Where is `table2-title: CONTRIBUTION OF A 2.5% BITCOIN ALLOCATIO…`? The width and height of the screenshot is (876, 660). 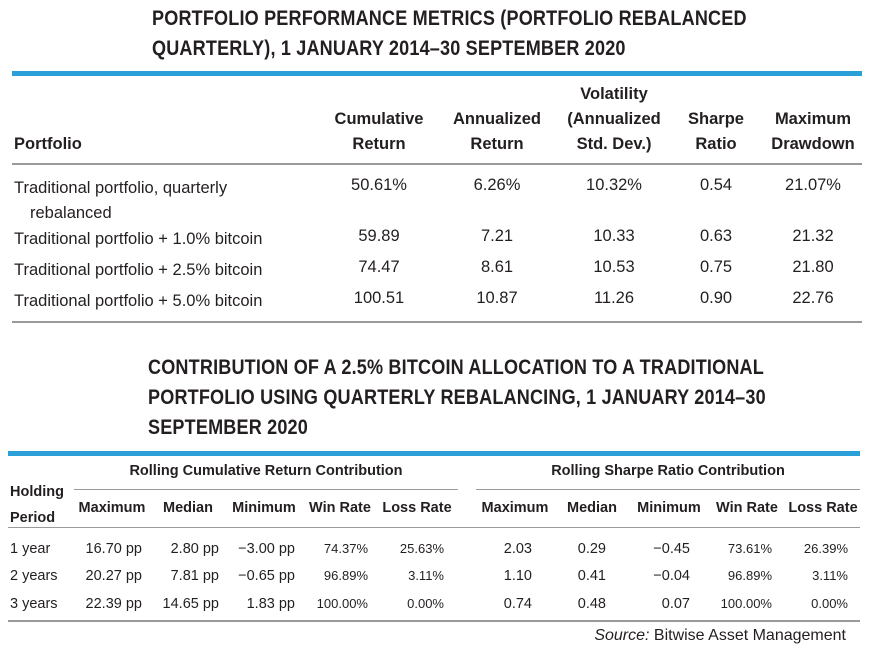
table2-title: CONTRIBUTION OF A 2.5% BITCOIN ALLOCATIO… is located at coordinates (457, 397).